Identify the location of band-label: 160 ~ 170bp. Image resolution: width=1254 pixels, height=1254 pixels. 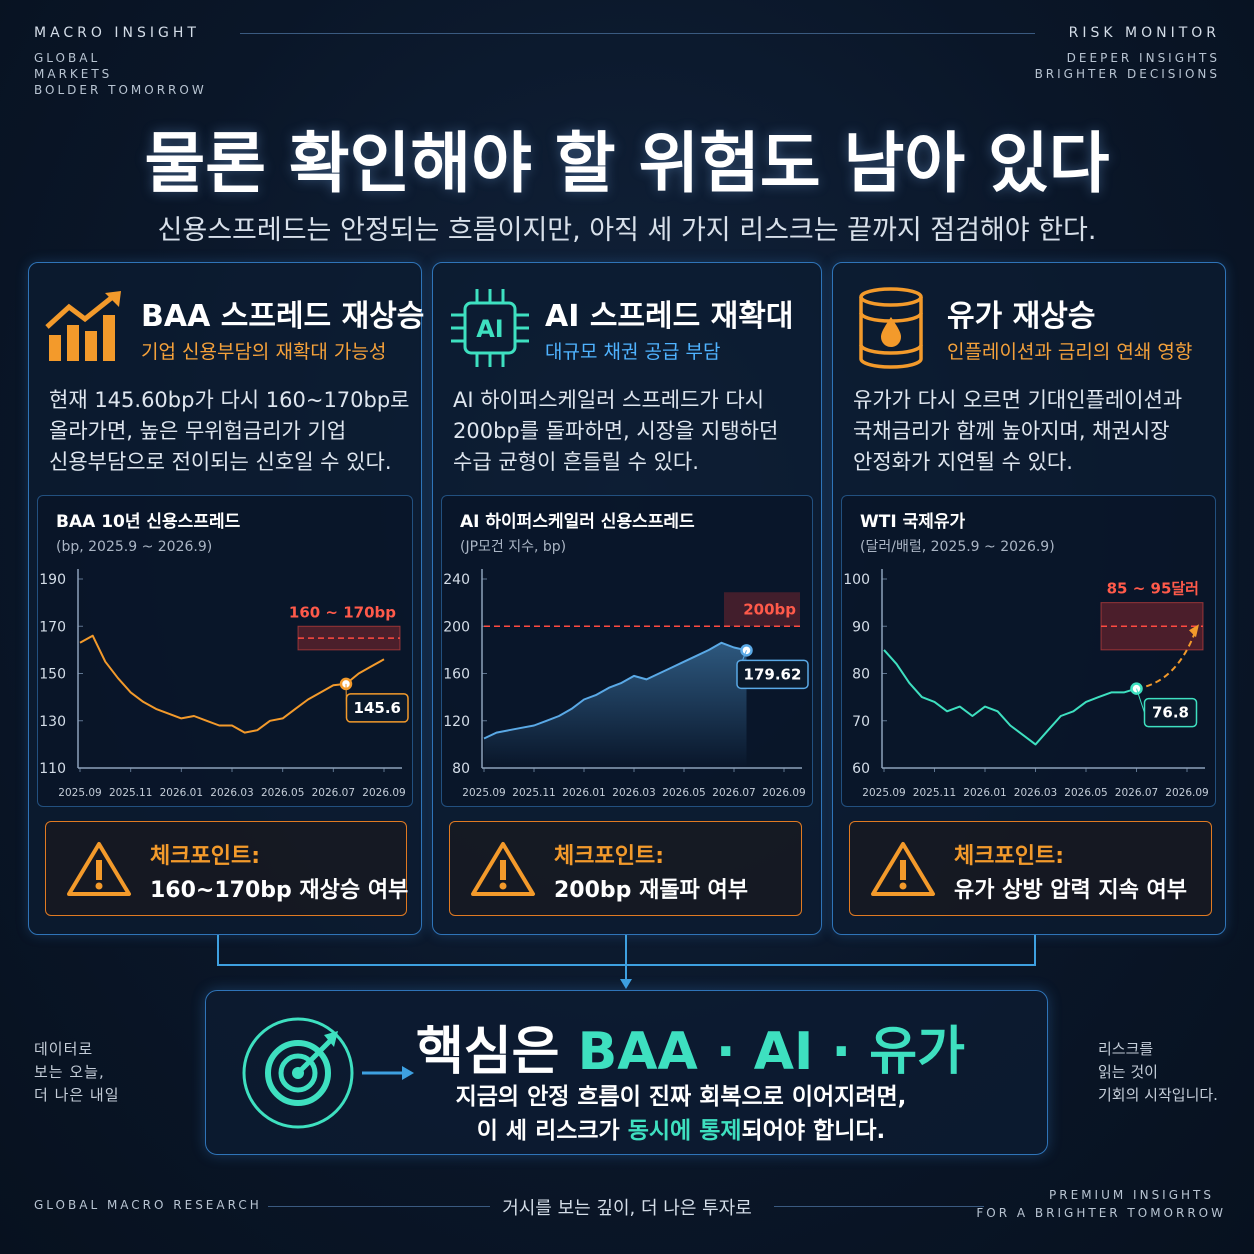
(342, 612).